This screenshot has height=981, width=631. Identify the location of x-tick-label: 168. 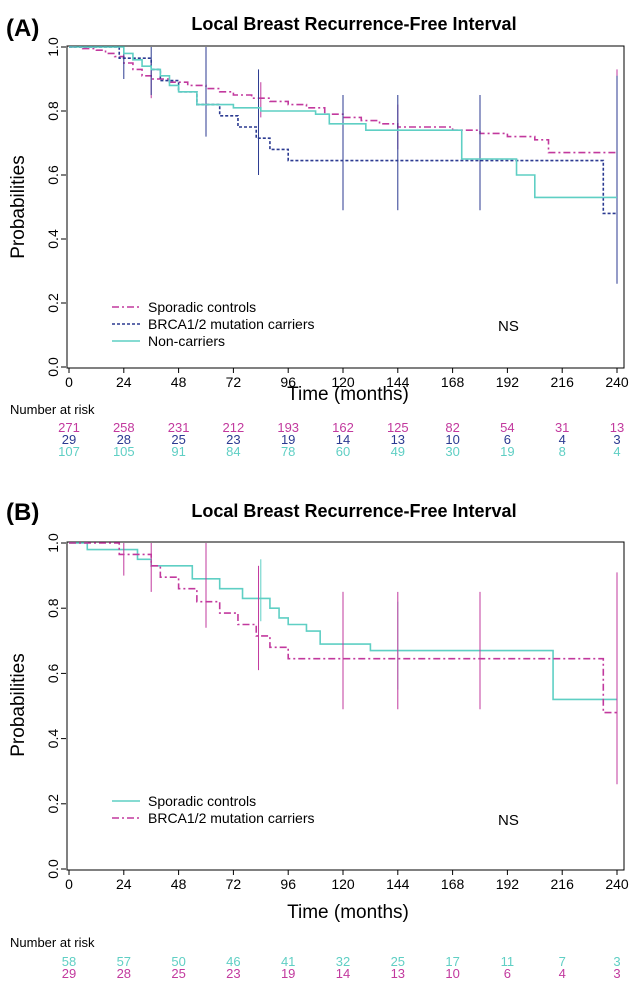
(453, 884).